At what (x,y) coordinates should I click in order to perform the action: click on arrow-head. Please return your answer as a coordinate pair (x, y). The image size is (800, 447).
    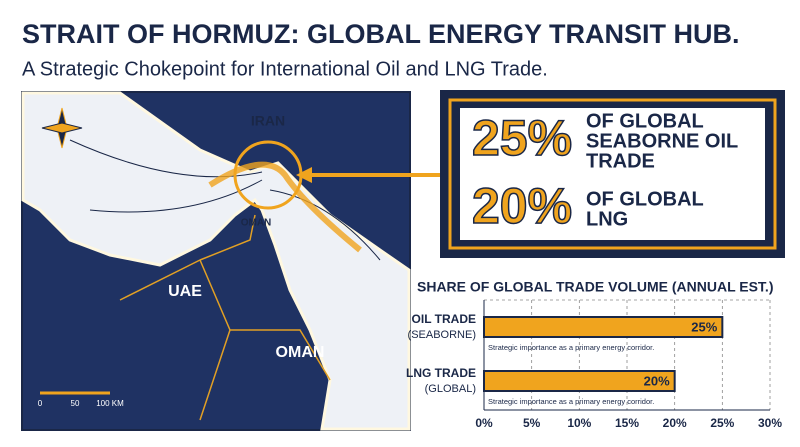
    Looking at the image, I should click on (304, 175).